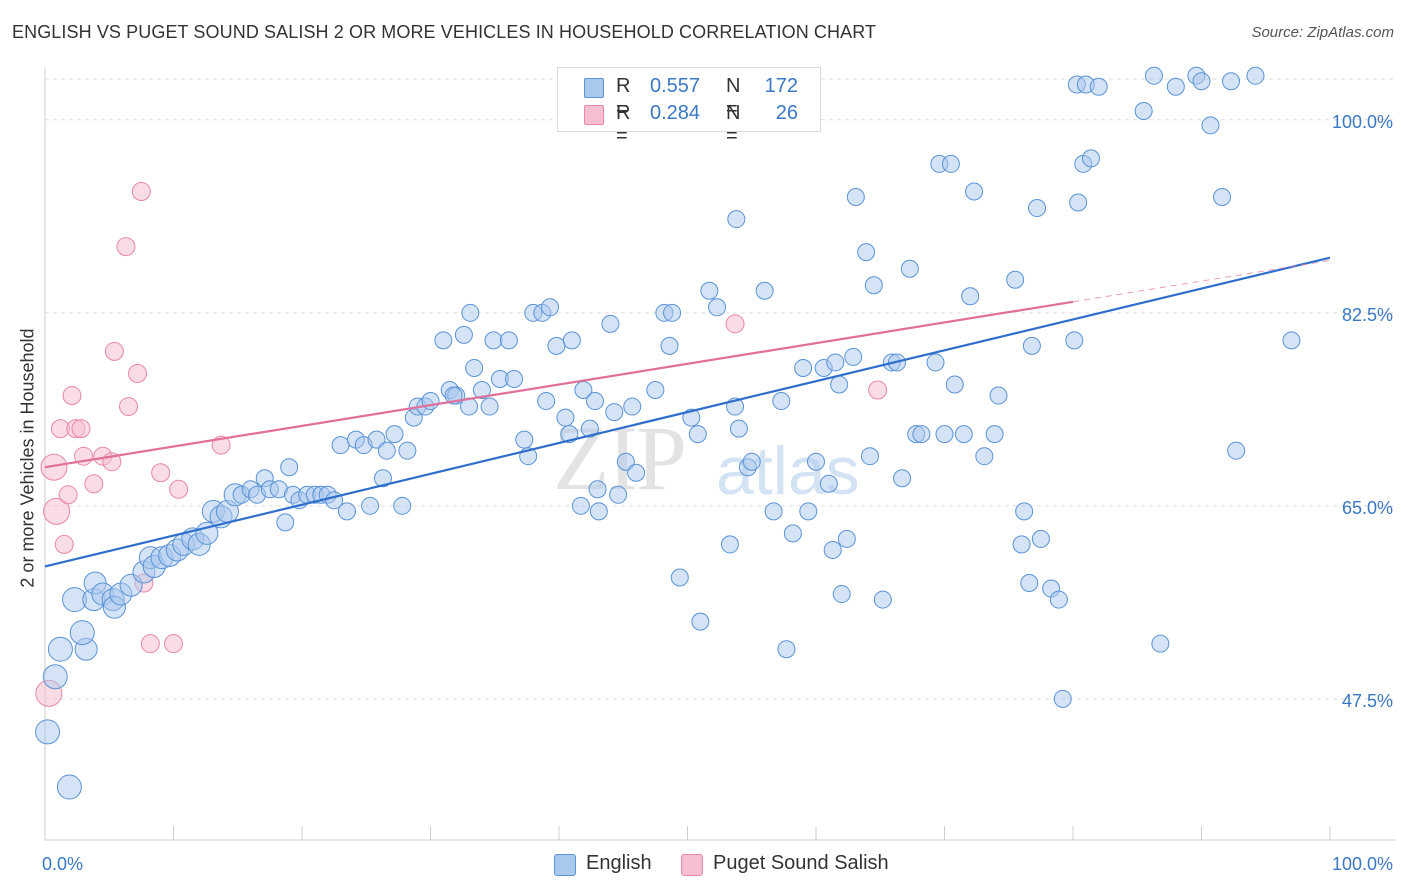  Describe the element at coordinates (675, 86) in the screenshot. I see `r-value: 0.557` at that location.